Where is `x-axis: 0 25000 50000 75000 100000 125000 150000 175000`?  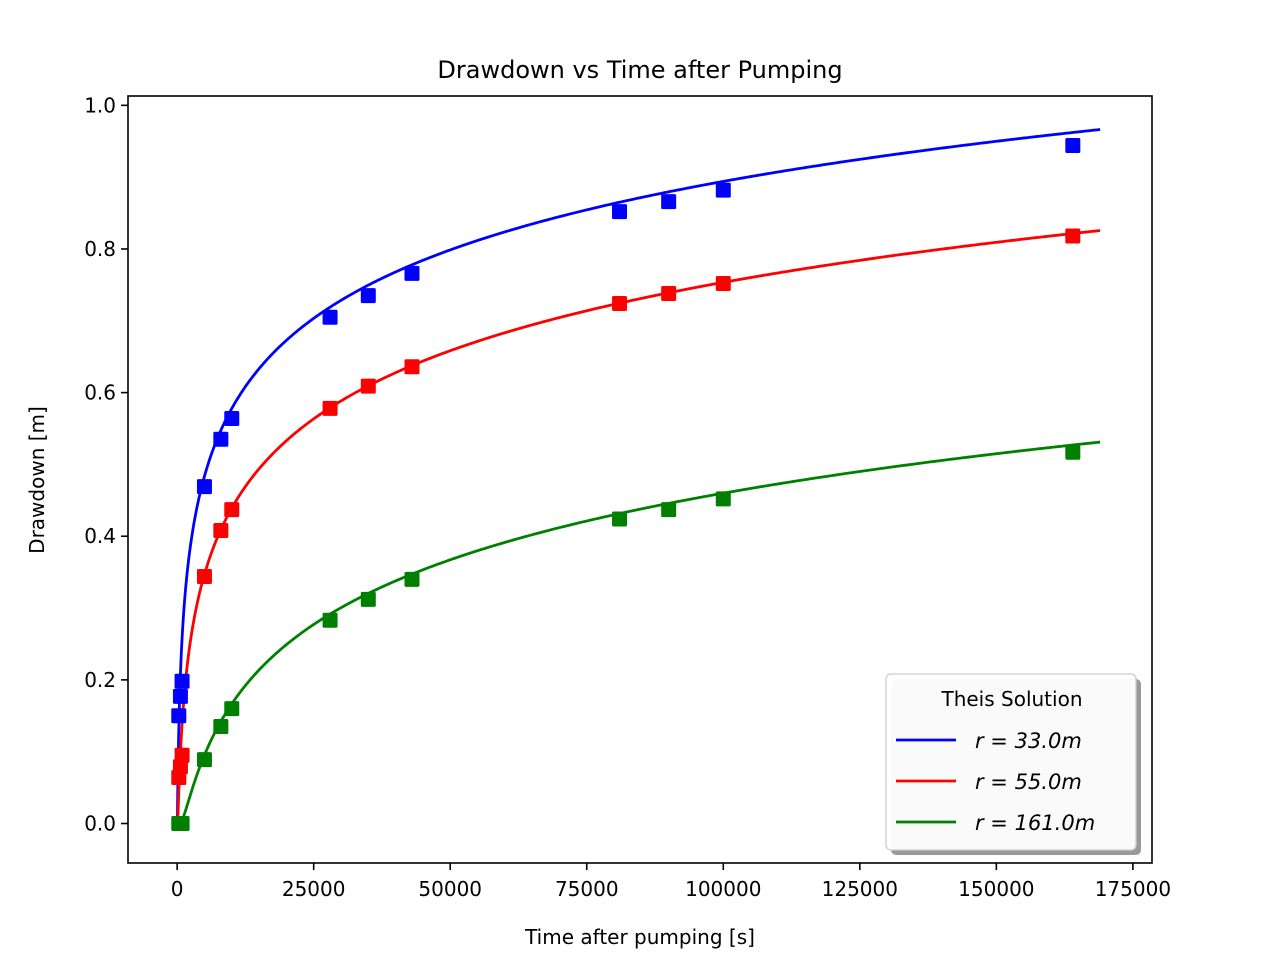
x-axis: 0 25000 50000 75000 100000 125000 150000 175000 is located at coordinates (671, 882).